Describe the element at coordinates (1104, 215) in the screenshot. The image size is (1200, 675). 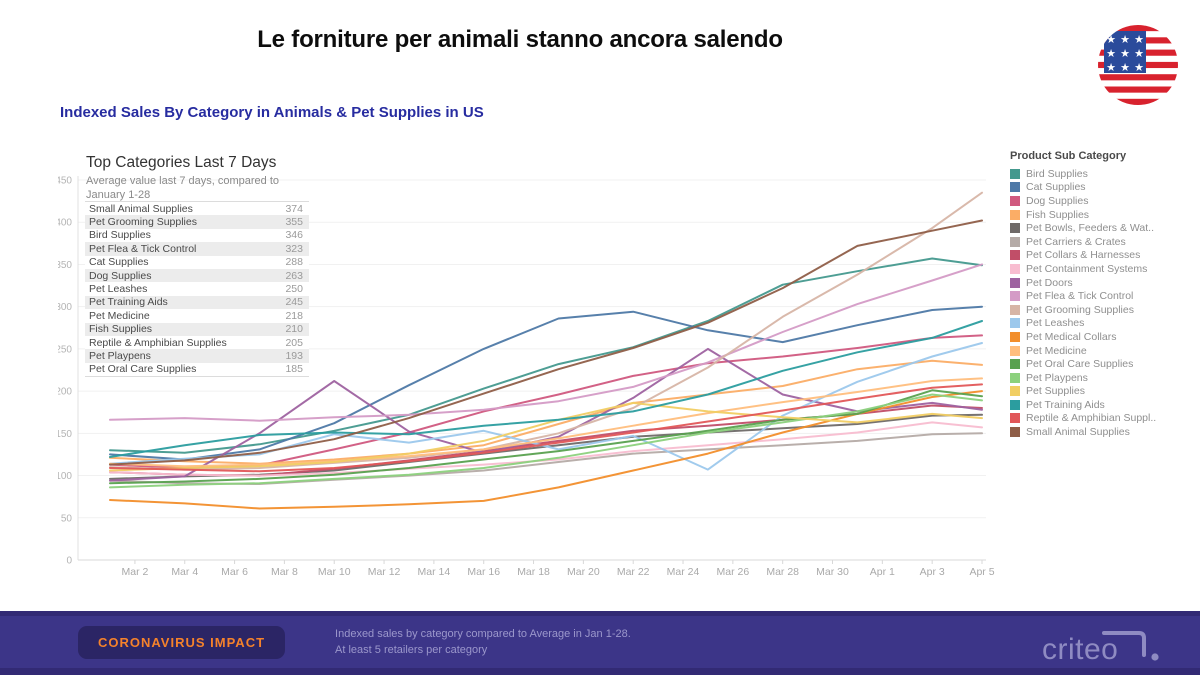
I see `legend-item: Fish Supplies` at that location.